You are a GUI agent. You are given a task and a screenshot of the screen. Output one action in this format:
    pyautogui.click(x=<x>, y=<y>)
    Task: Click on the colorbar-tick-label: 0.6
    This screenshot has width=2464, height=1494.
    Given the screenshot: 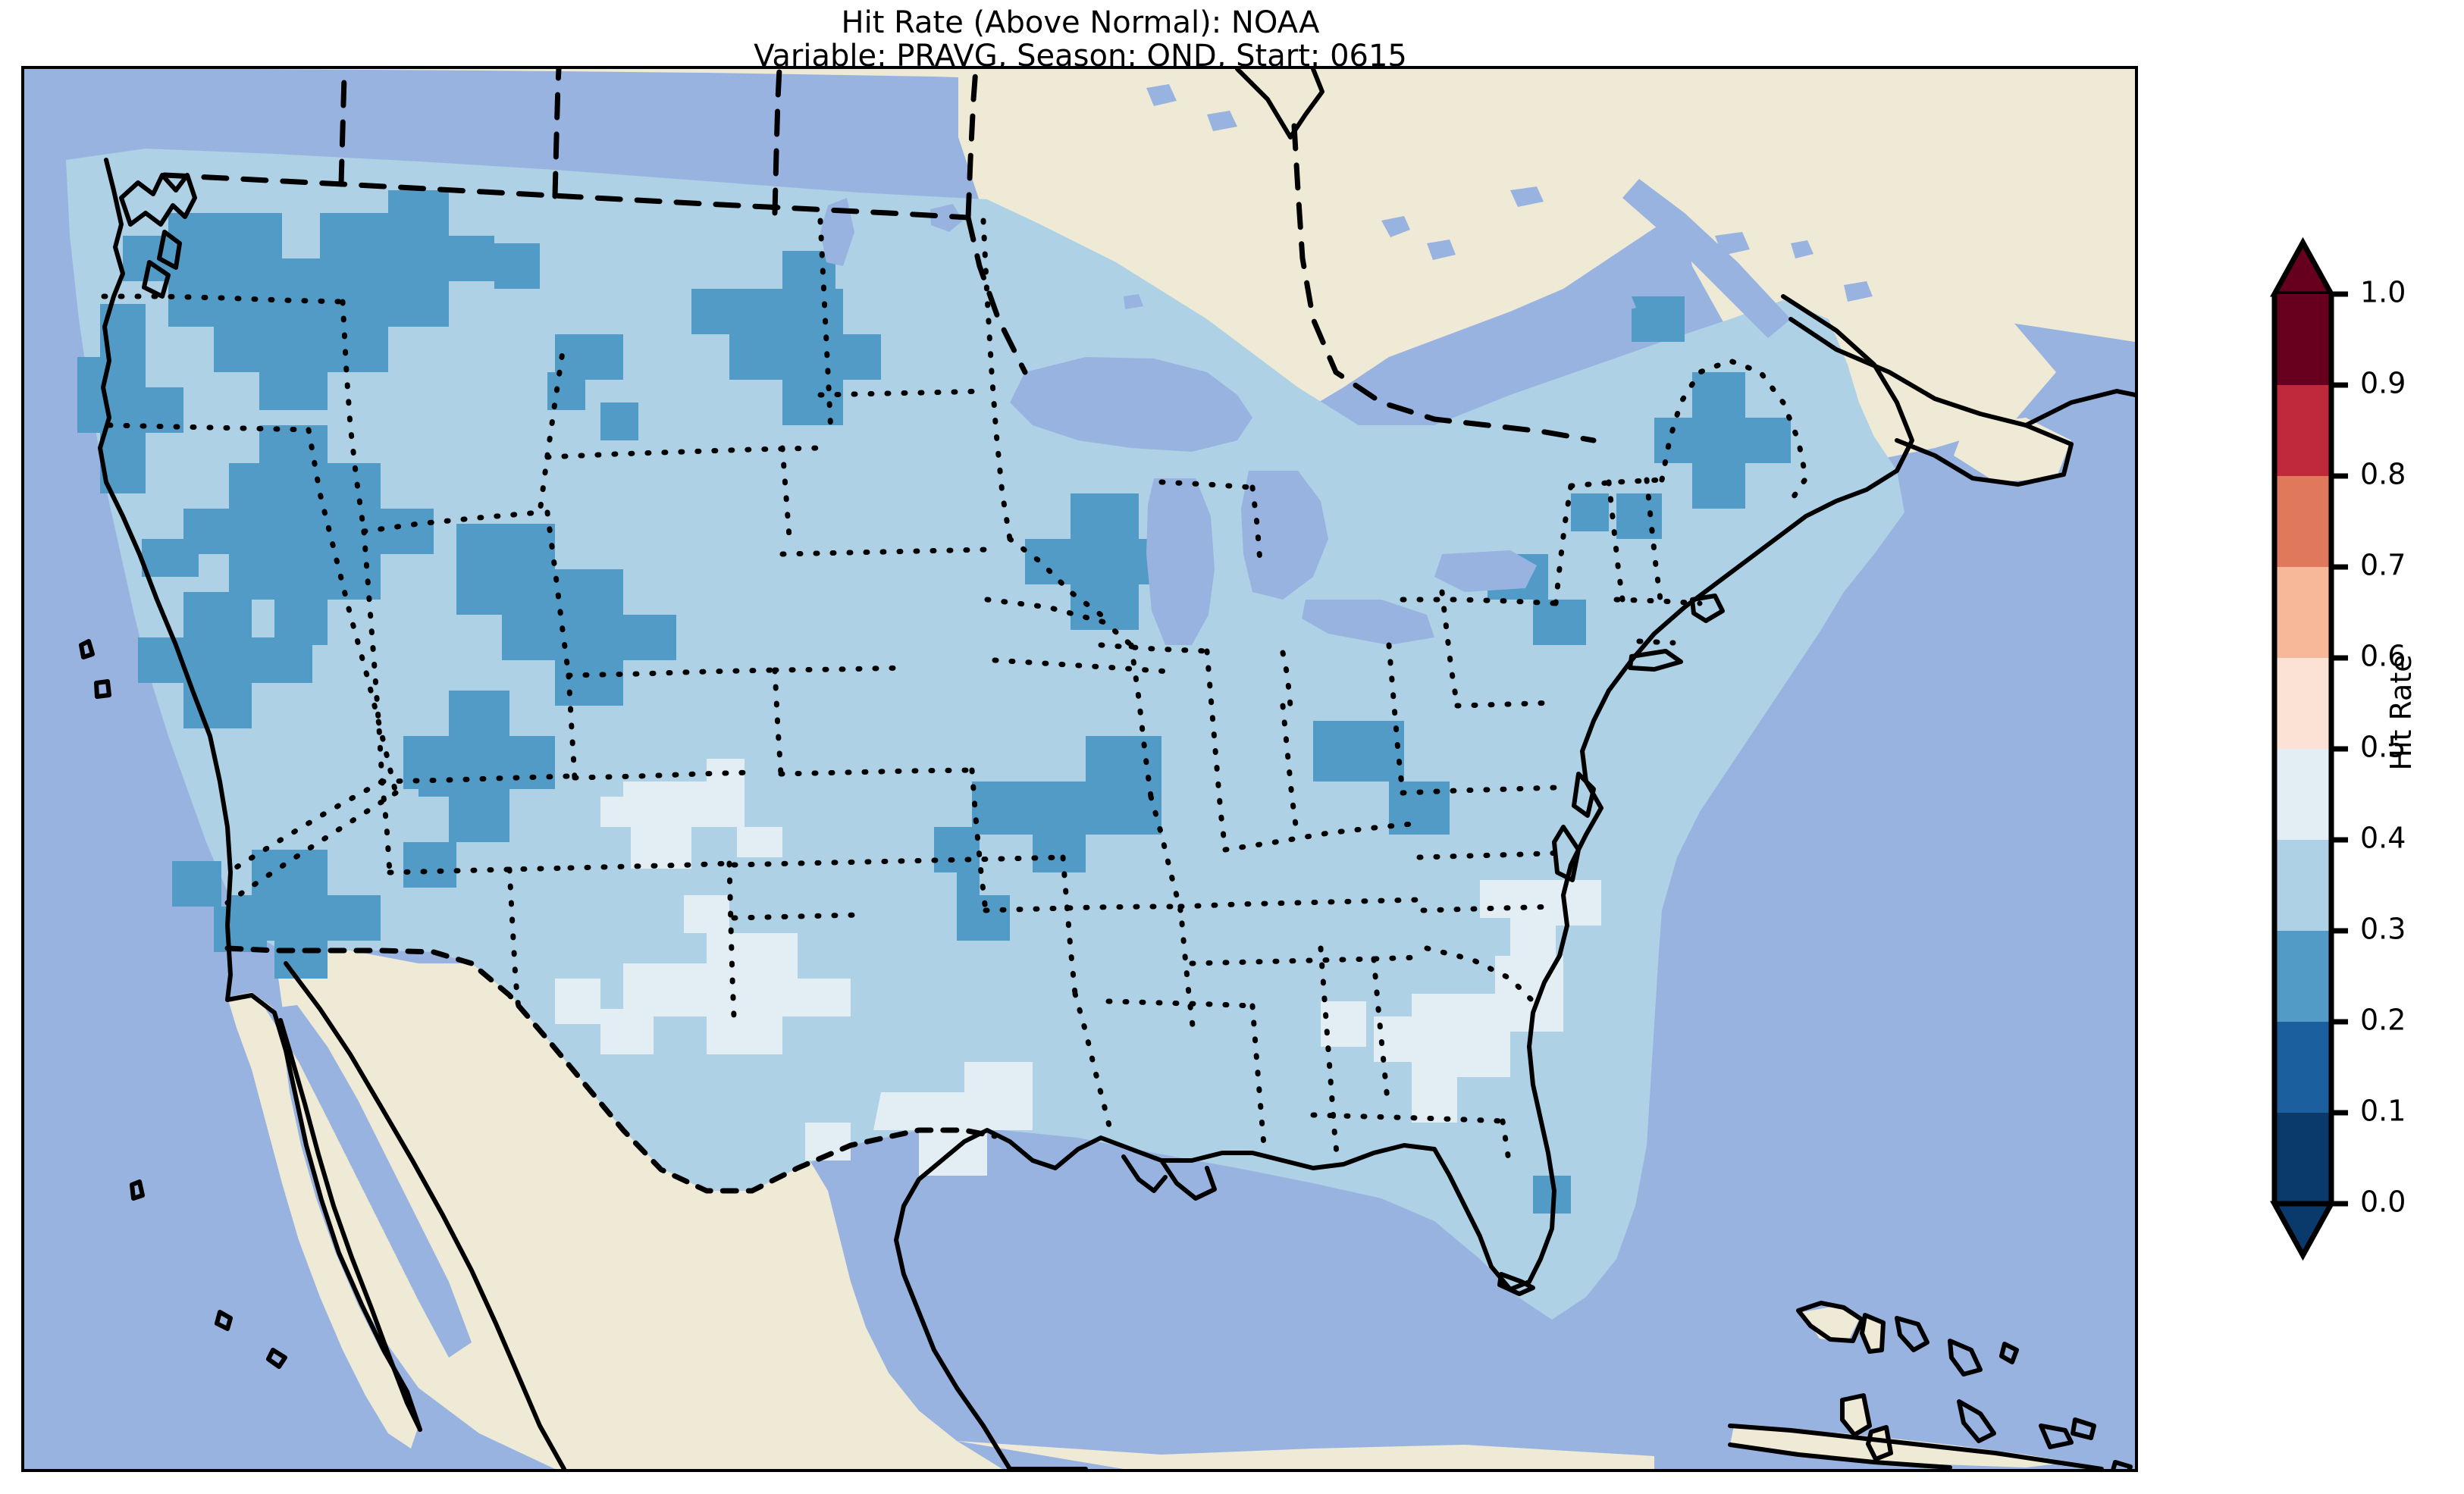 What is the action you would take?
    pyautogui.click(x=2383, y=656)
    